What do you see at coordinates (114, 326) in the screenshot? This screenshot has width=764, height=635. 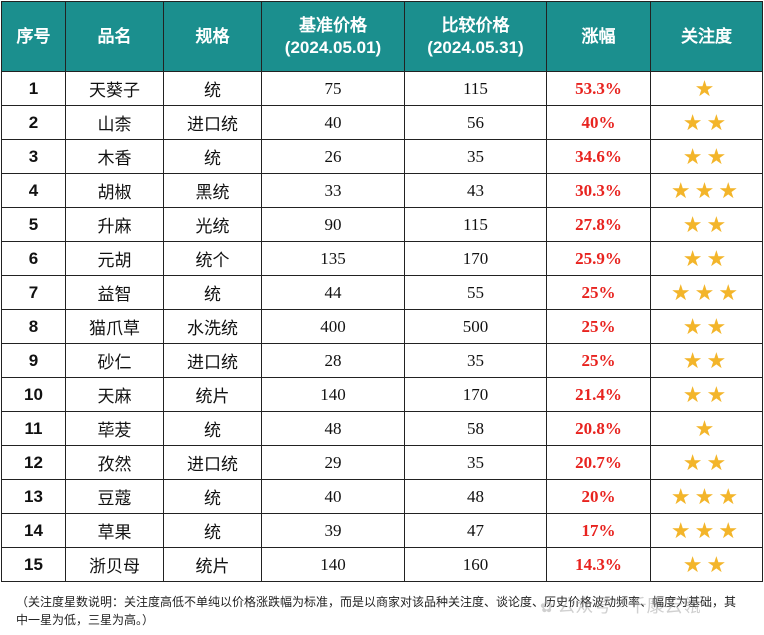 I see `cell-name: 猫爪草` at bounding box center [114, 326].